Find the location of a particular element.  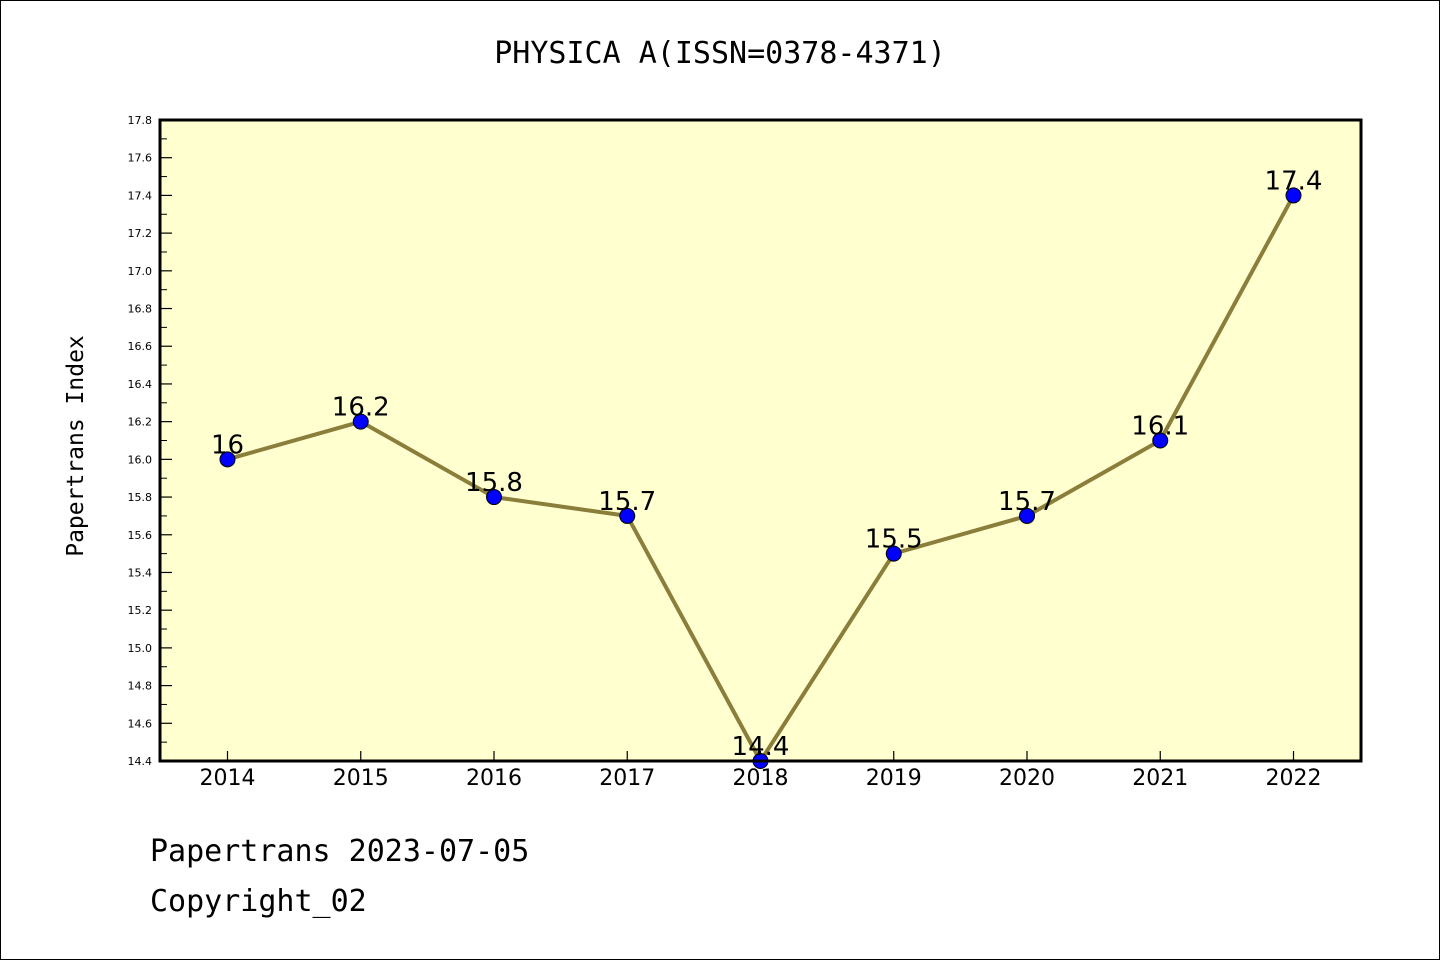

data-point-2015 is located at coordinates (360, 421).